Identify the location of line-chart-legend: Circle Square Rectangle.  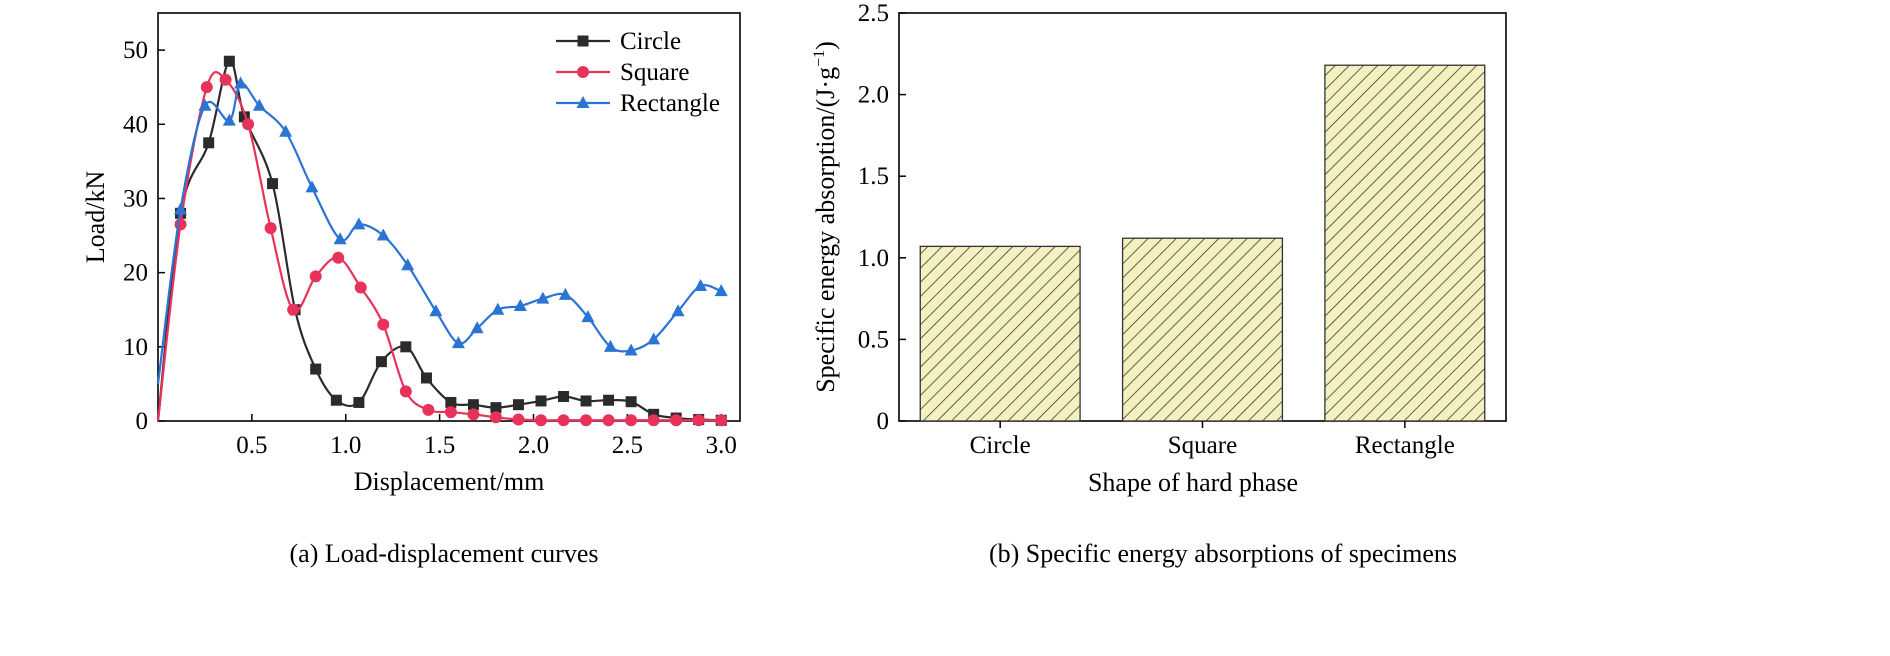
(638, 72).